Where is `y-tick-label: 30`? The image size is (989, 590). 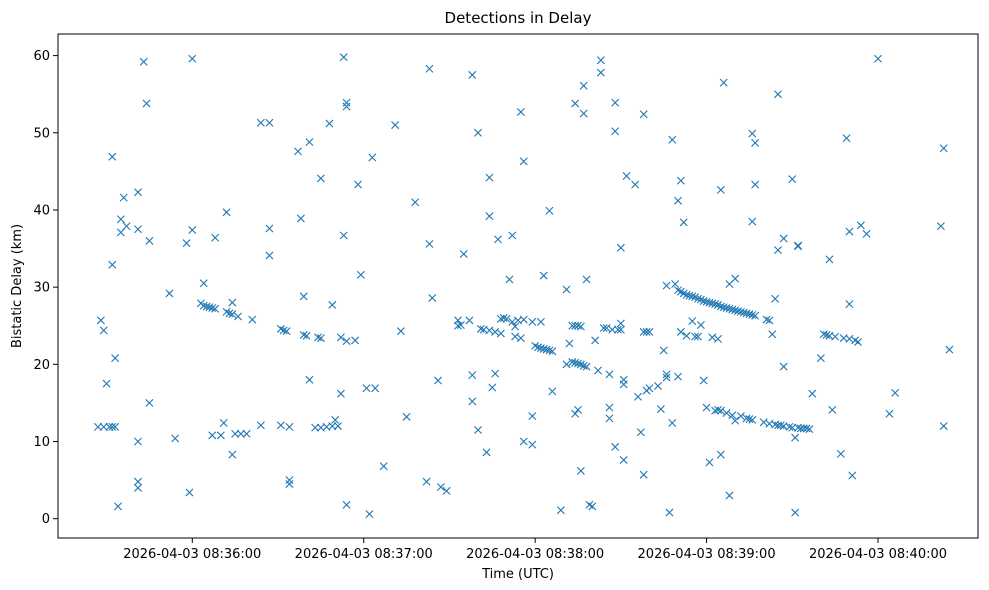 y-tick-label: 30 is located at coordinates (41, 288).